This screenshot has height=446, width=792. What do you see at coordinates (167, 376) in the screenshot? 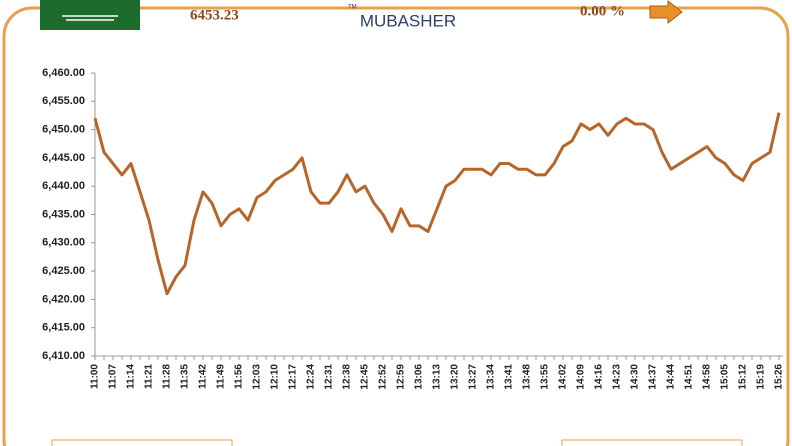
I see `x-tick-label: 11:28` at bounding box center [167, 376].